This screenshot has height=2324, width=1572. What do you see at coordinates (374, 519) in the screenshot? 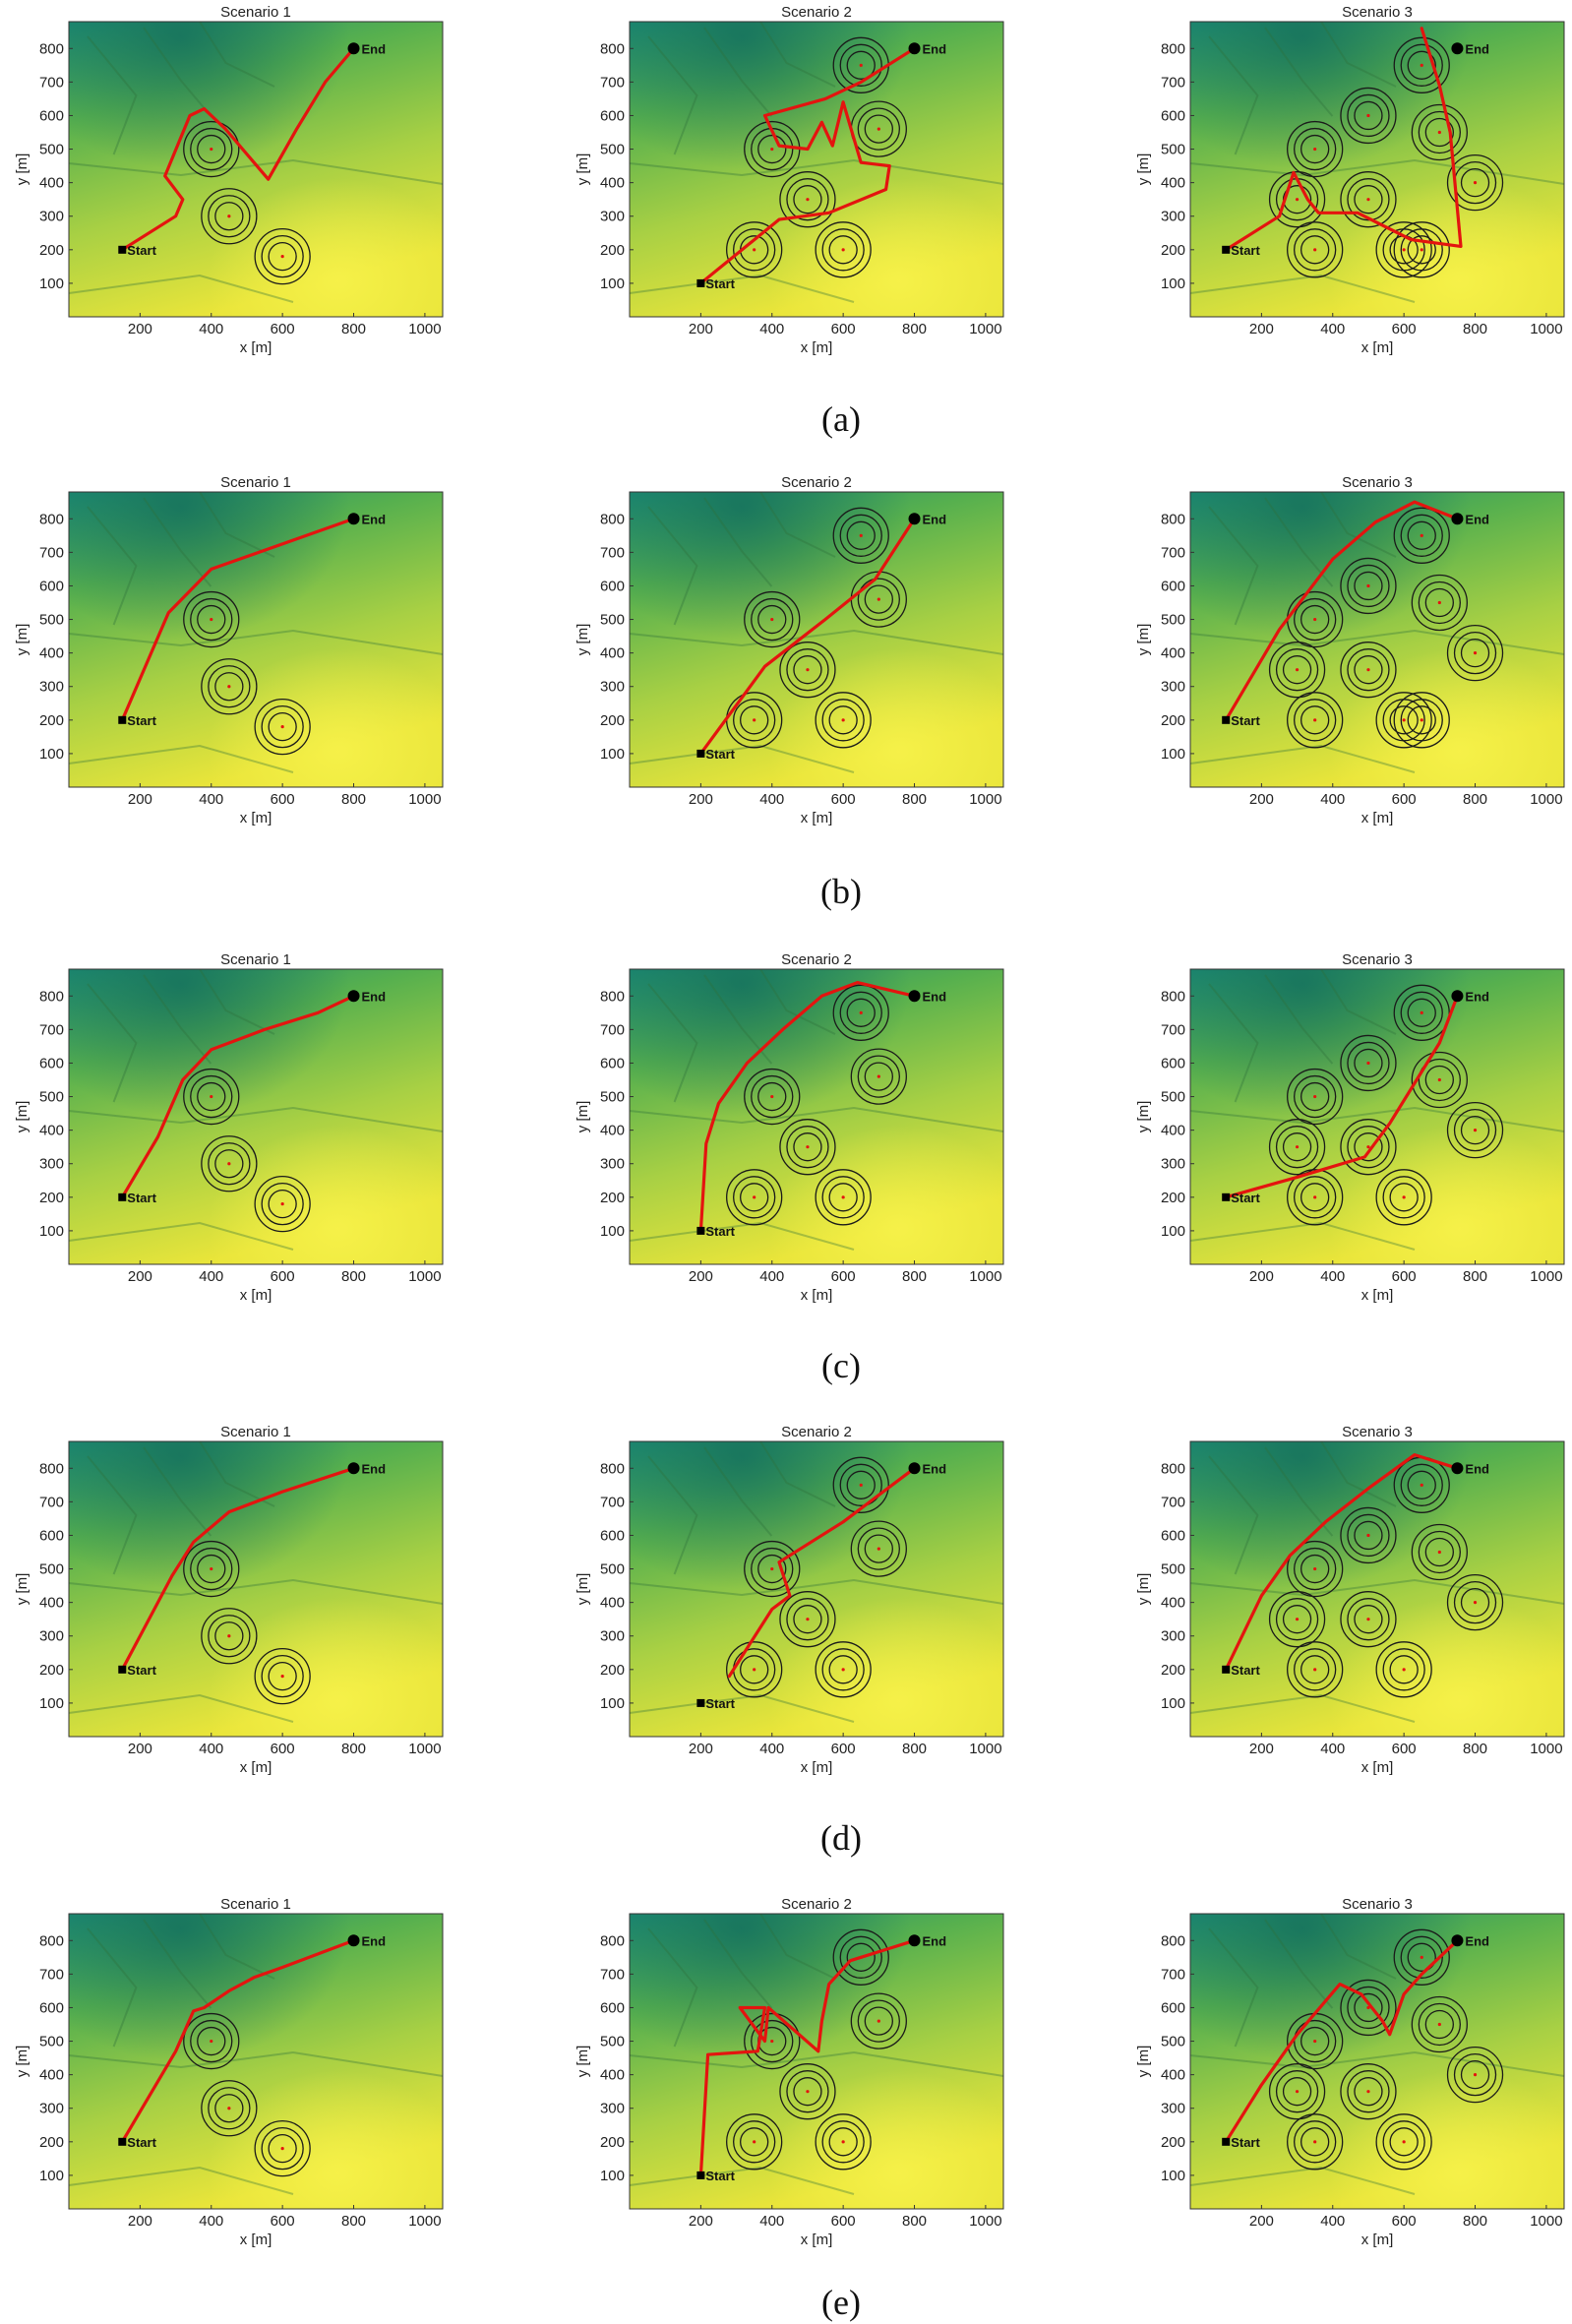
I see `end-label: End` at bounding box center [374, 519].